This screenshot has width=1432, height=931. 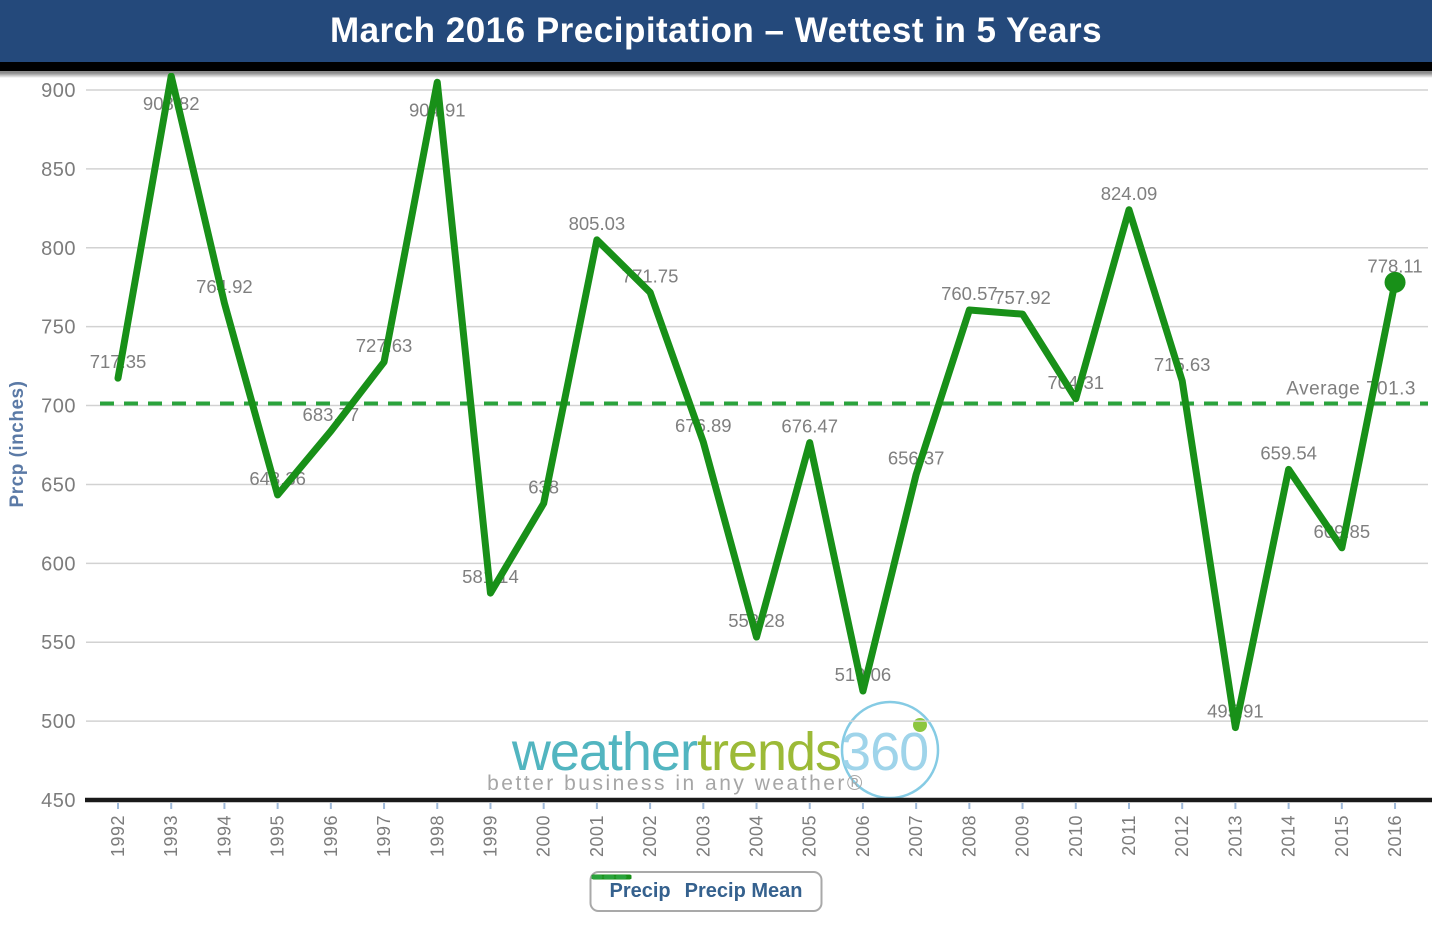 I want to click on x-tick-label: 2000, so click(x=544, y=836).